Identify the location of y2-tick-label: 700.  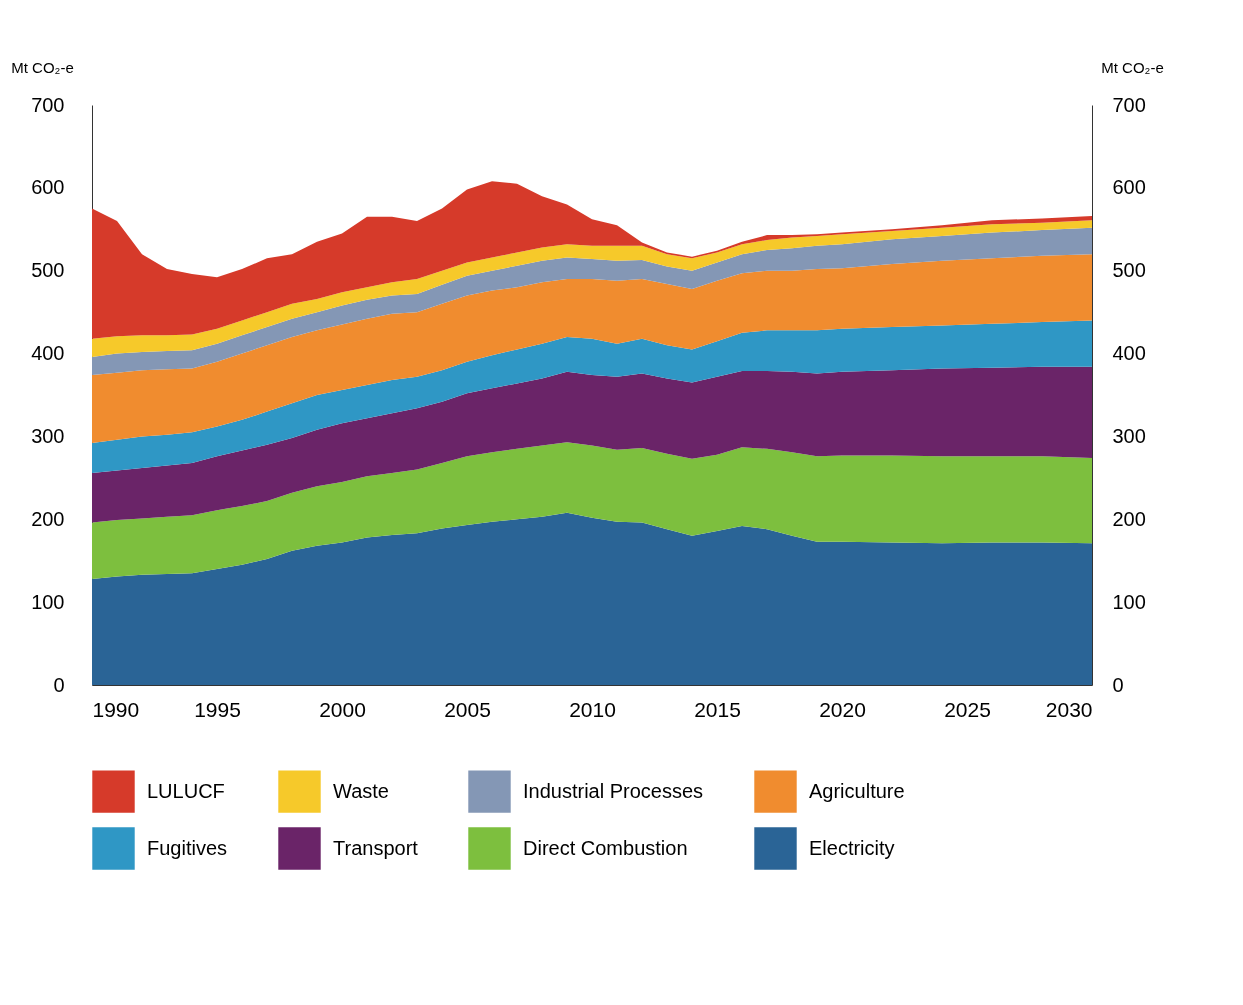
(1129, 104).